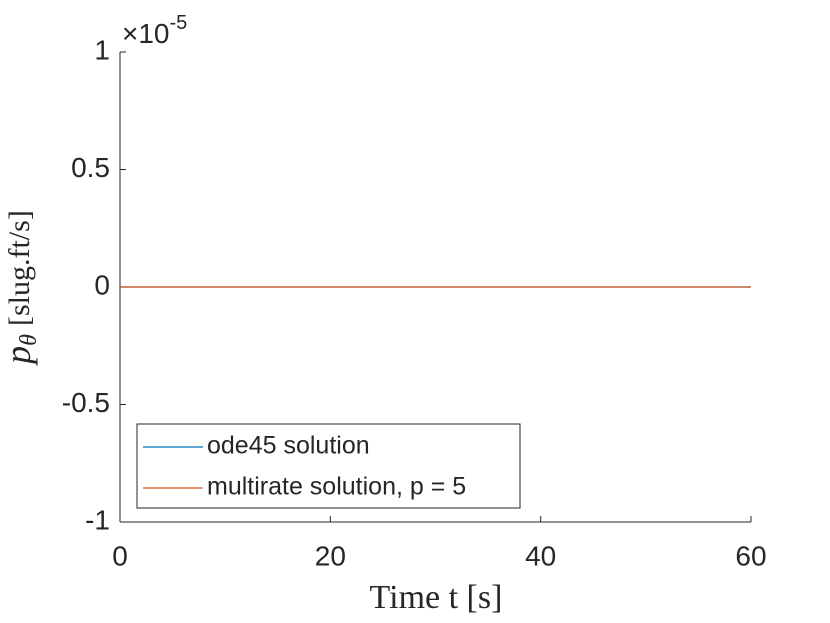 This screenshot has width=830, height=623. Describe the element at coordinates (120, 555) in the screenshot. I see `x-tick-label: 0` at that location.